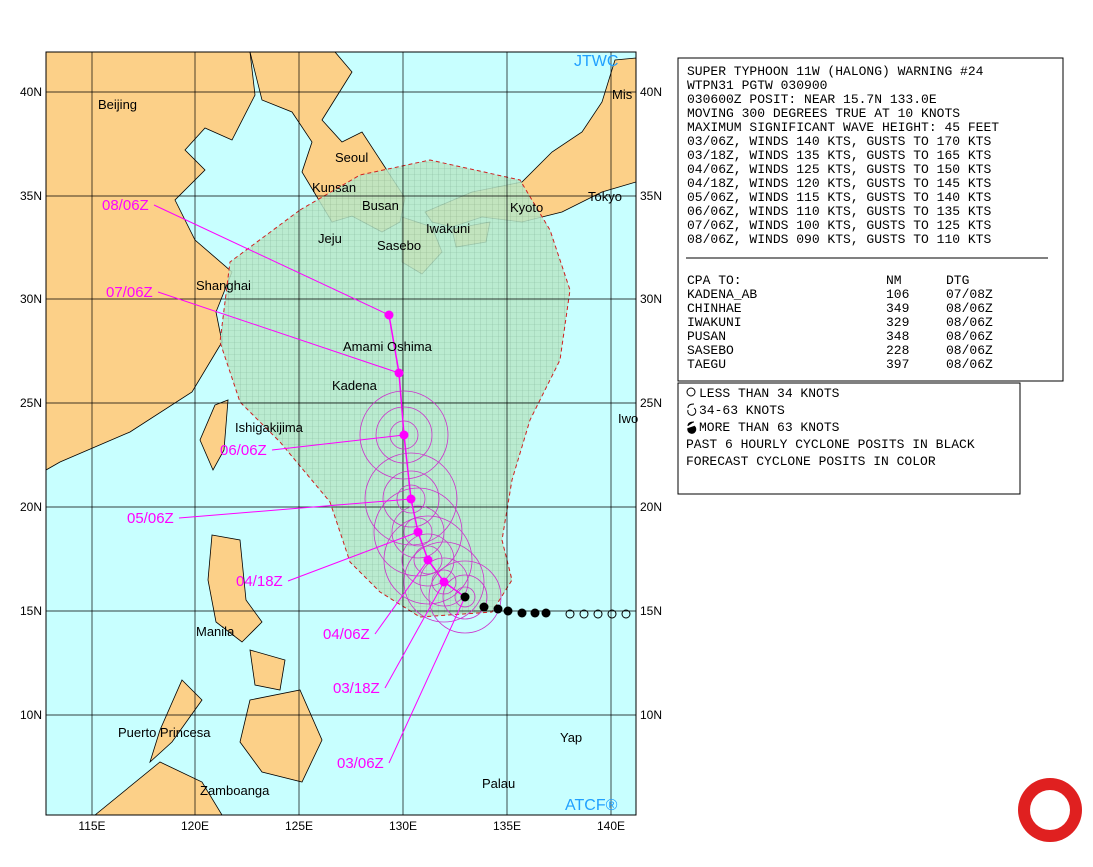  What do you see at coordinates (235, 790) in the screenshot?
I see `place-label: Zamboanga` at bounding box center [235, 790].